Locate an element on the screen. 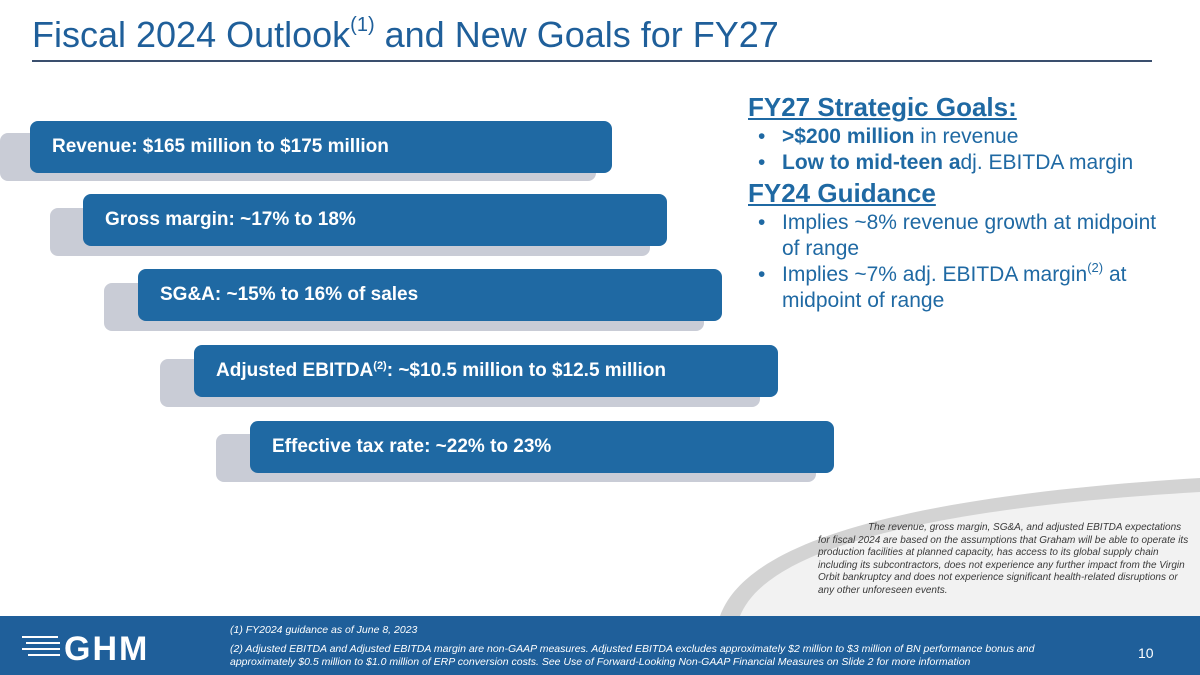 Image resolution: width=1200 pixels, height=675 pixels. ebitda-footnote-marker: (2) is located at coordinates (380, 366).